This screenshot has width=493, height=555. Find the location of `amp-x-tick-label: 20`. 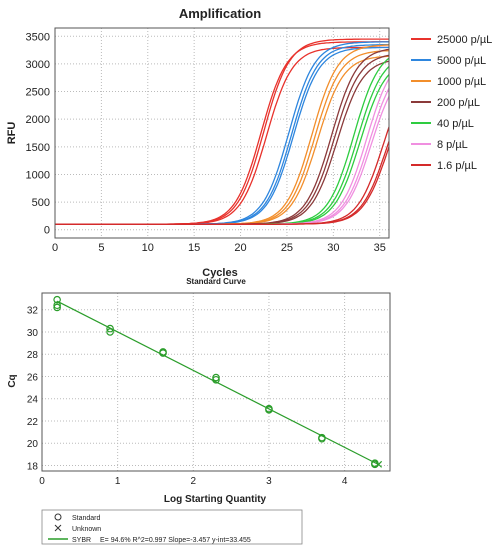

amp-x-tick-label: 20 is located at coordinates (240, 248).